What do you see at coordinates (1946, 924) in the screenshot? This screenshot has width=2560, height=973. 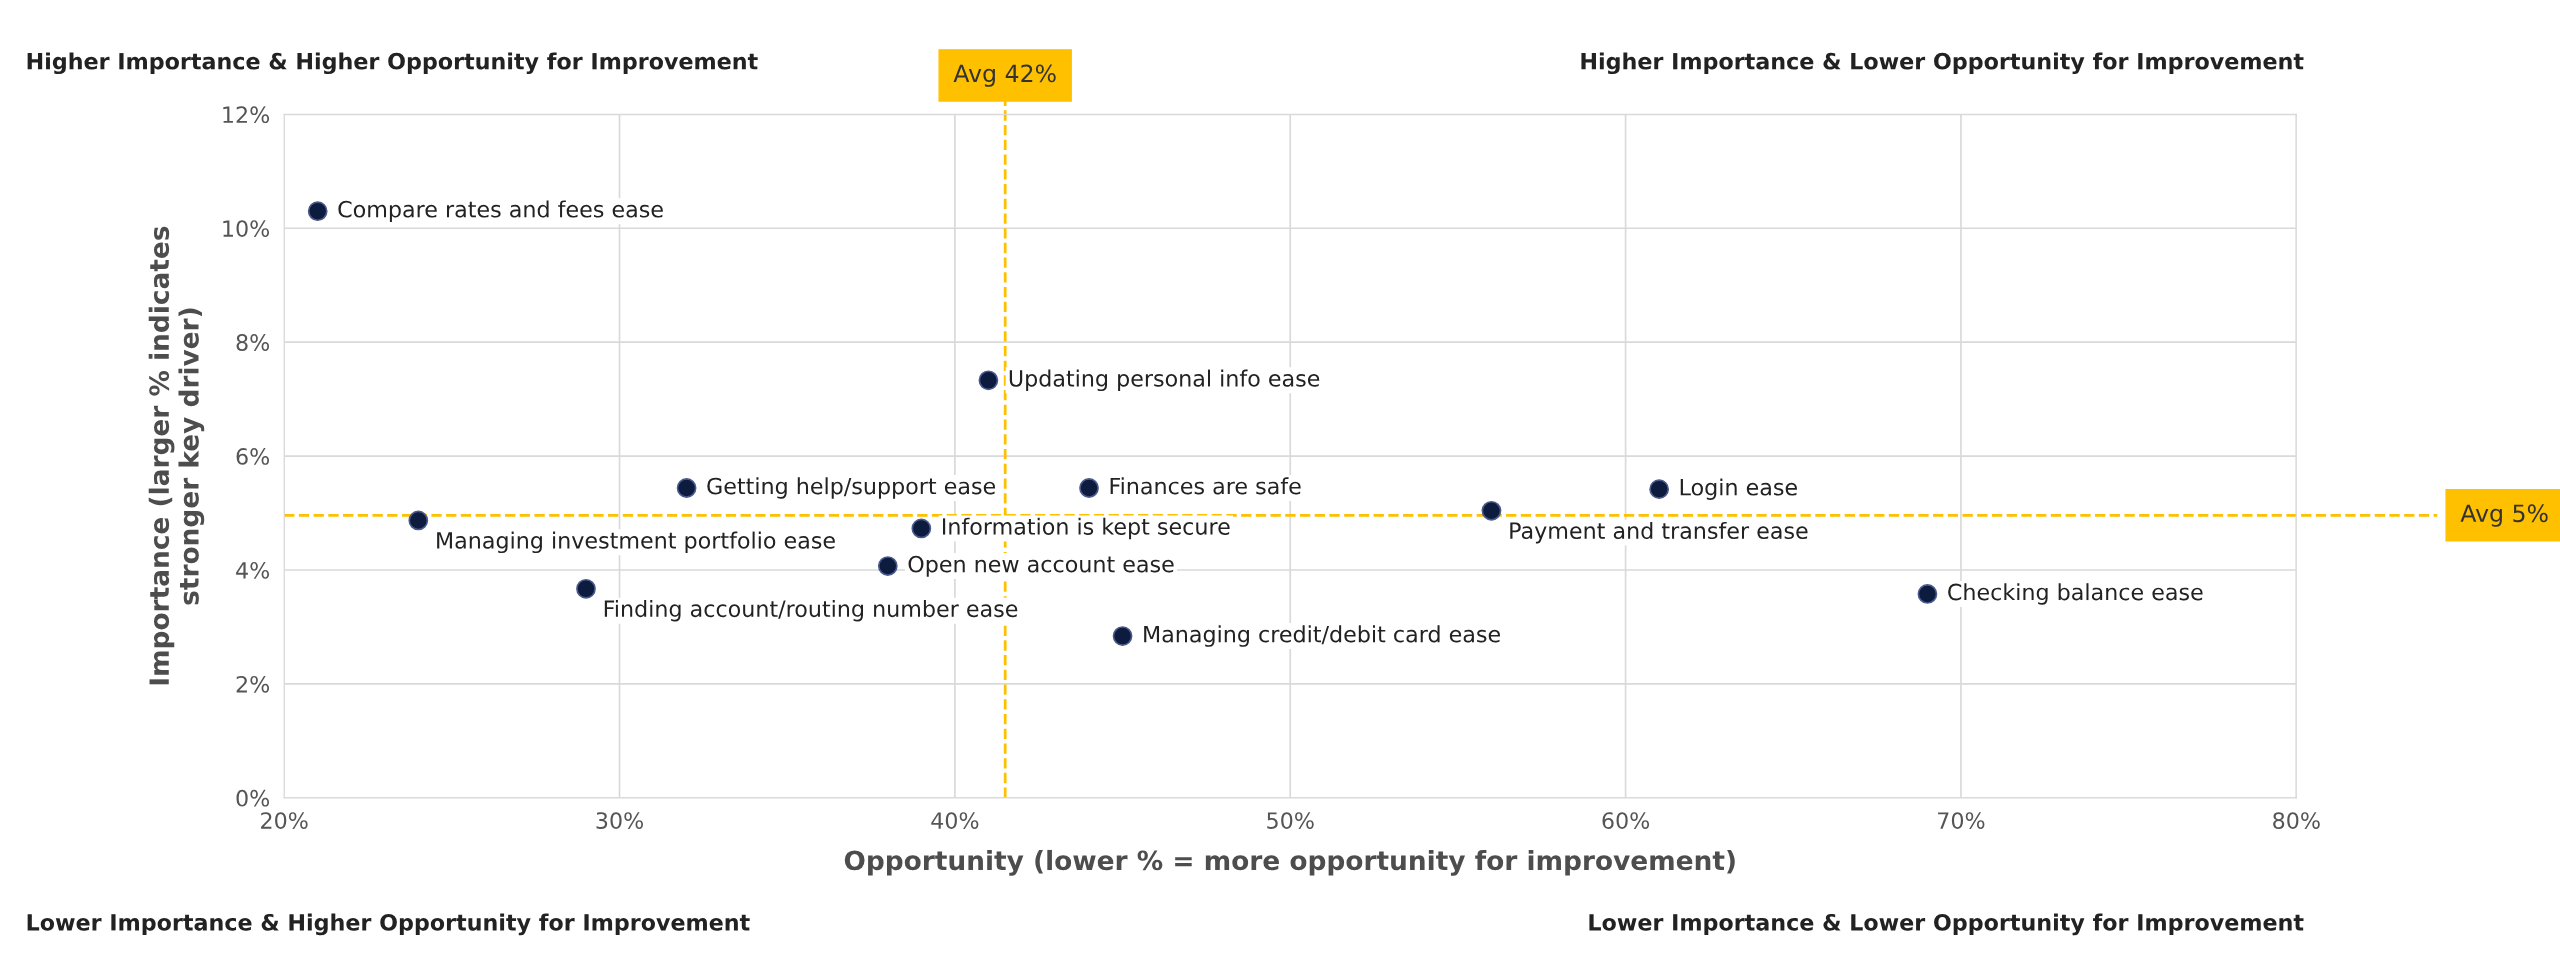 I see `text: Lower Importance & Lower Opportunity for Improvement` at bounding box center [1946, 924].